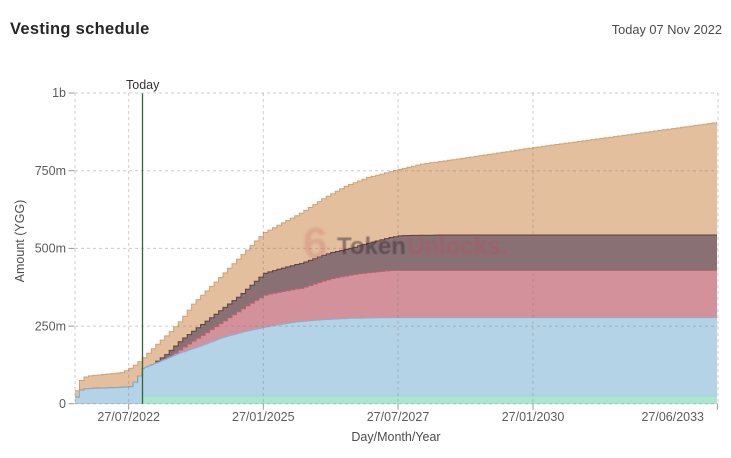  Describe the element at coordinates (128, 417) in the screenshot. I see `svg-text: 27/07/2022` at that location.